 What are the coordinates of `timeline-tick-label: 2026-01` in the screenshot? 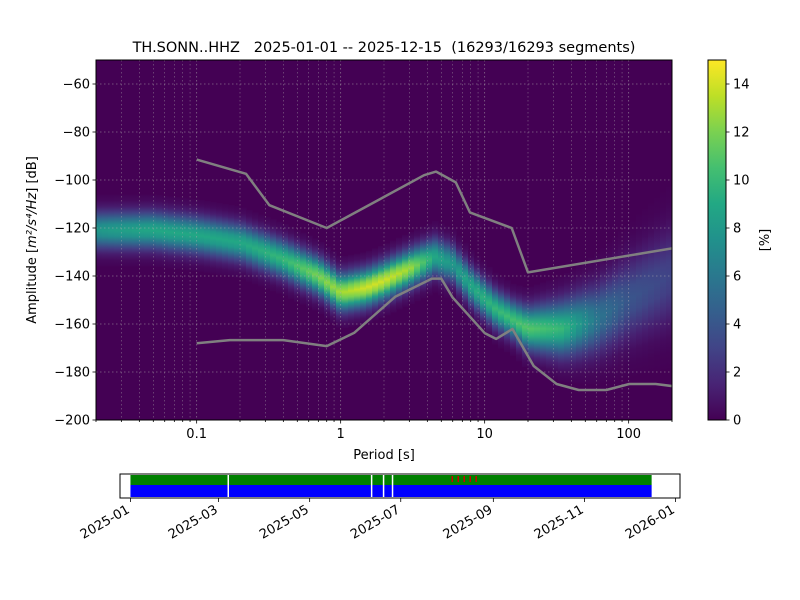 It's located at (650, 522).